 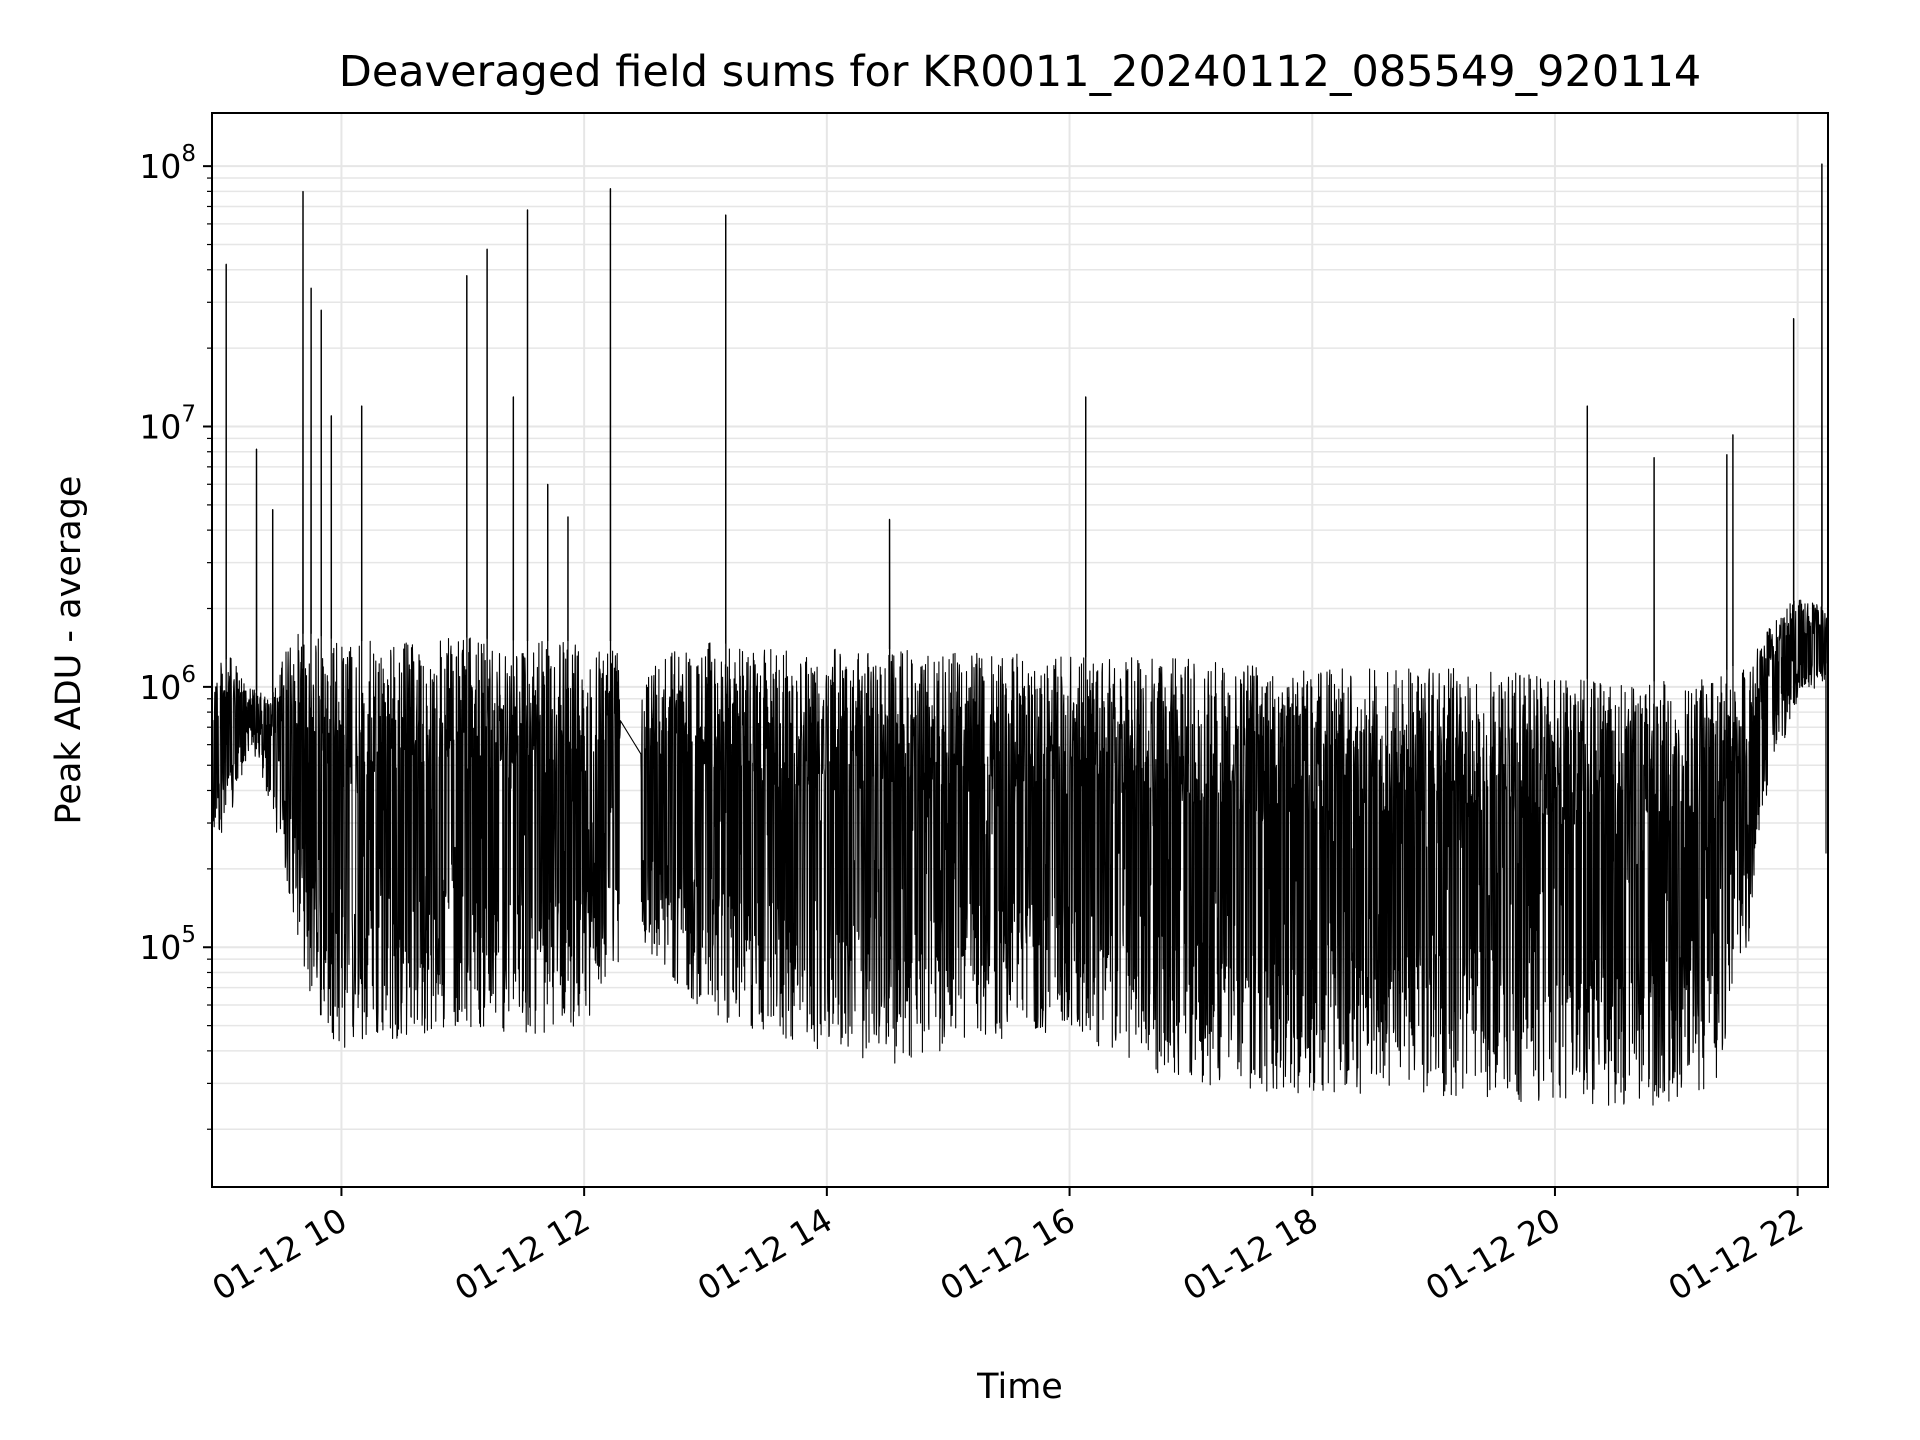 What do you see at coordinates (175, 635) in the screenshot?
I see `y-axis: 10⁵ 10⁶ 10⁷ 10⁸` at bounding box center [175, 635].